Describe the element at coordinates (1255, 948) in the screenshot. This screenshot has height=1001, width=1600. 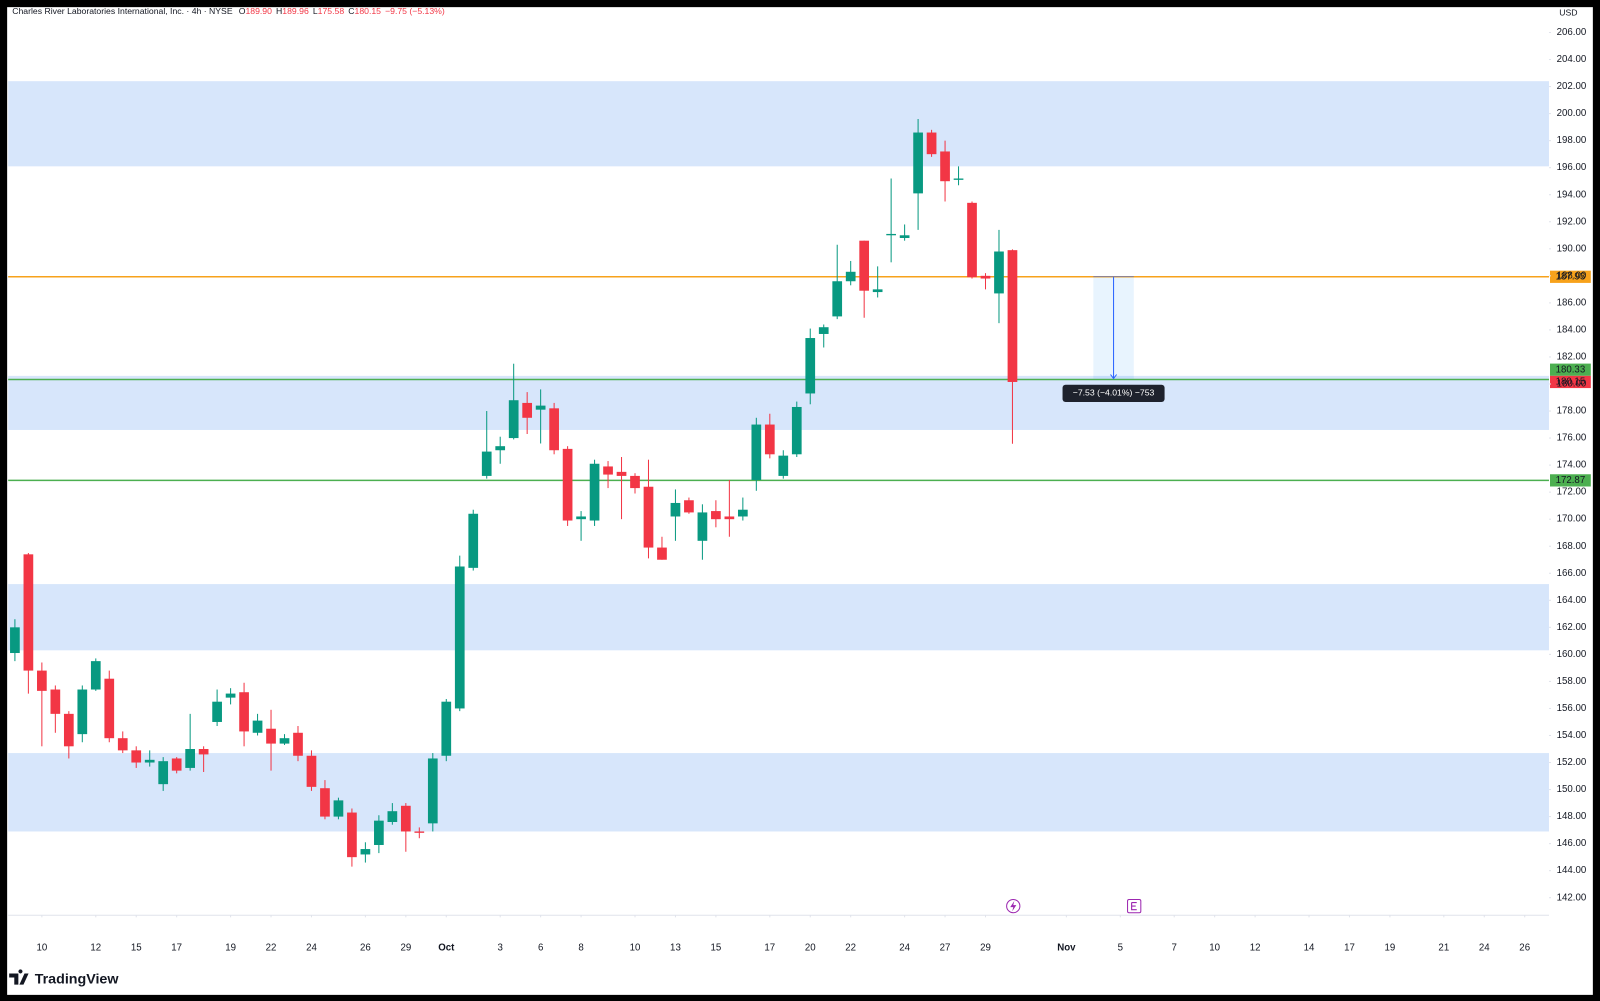
I see `x-tick-label: 12` at that location.